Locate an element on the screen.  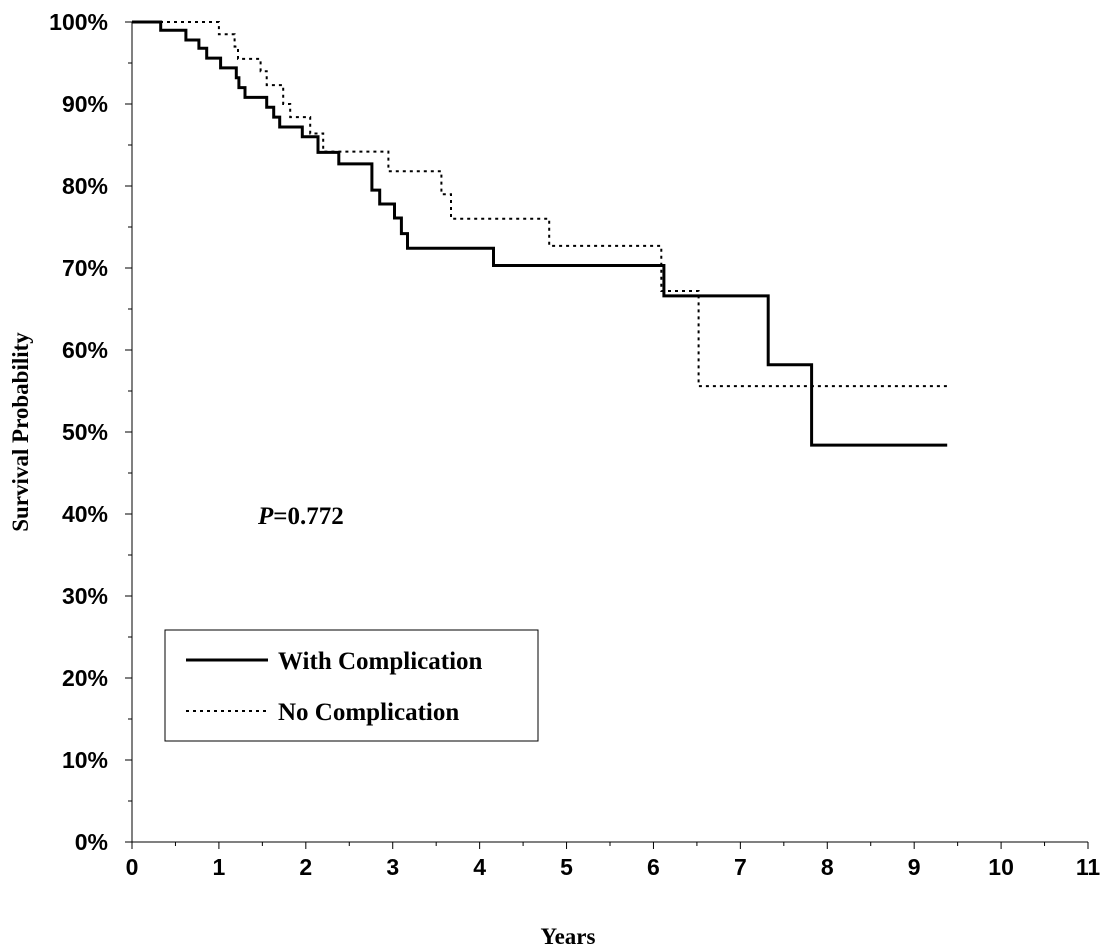
y-tick-label: 70% is located at coordinates (85, 268).